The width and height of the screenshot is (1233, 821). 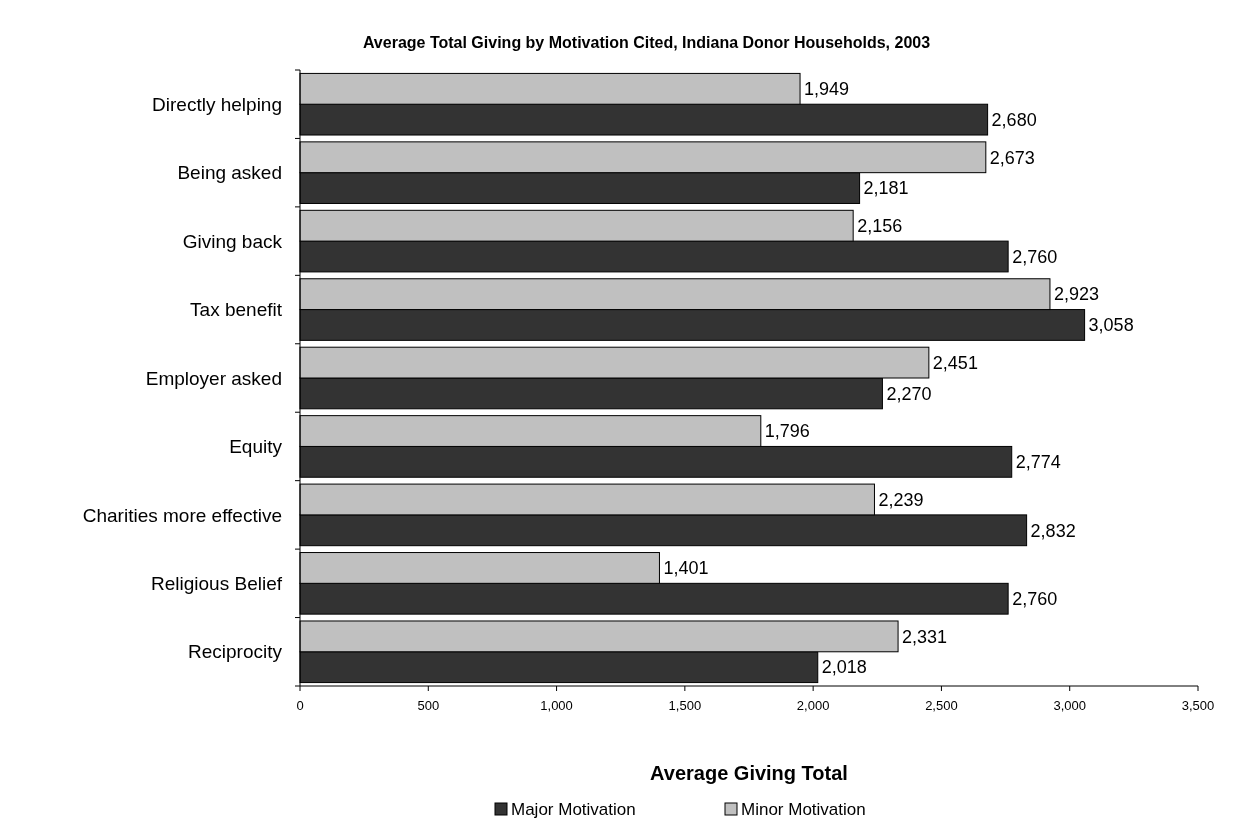 What do you see at coordinates (844, 667) in the screenshot?
I see `data-label: 2,018` at bounding box center [844, 667].